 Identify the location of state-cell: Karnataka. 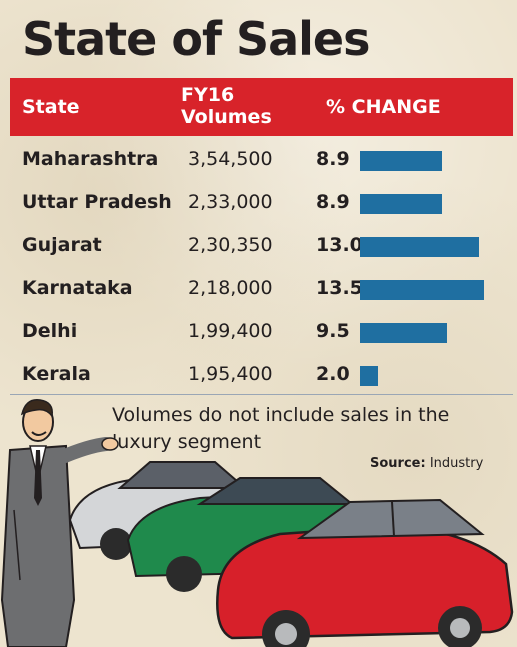
(77, 288).